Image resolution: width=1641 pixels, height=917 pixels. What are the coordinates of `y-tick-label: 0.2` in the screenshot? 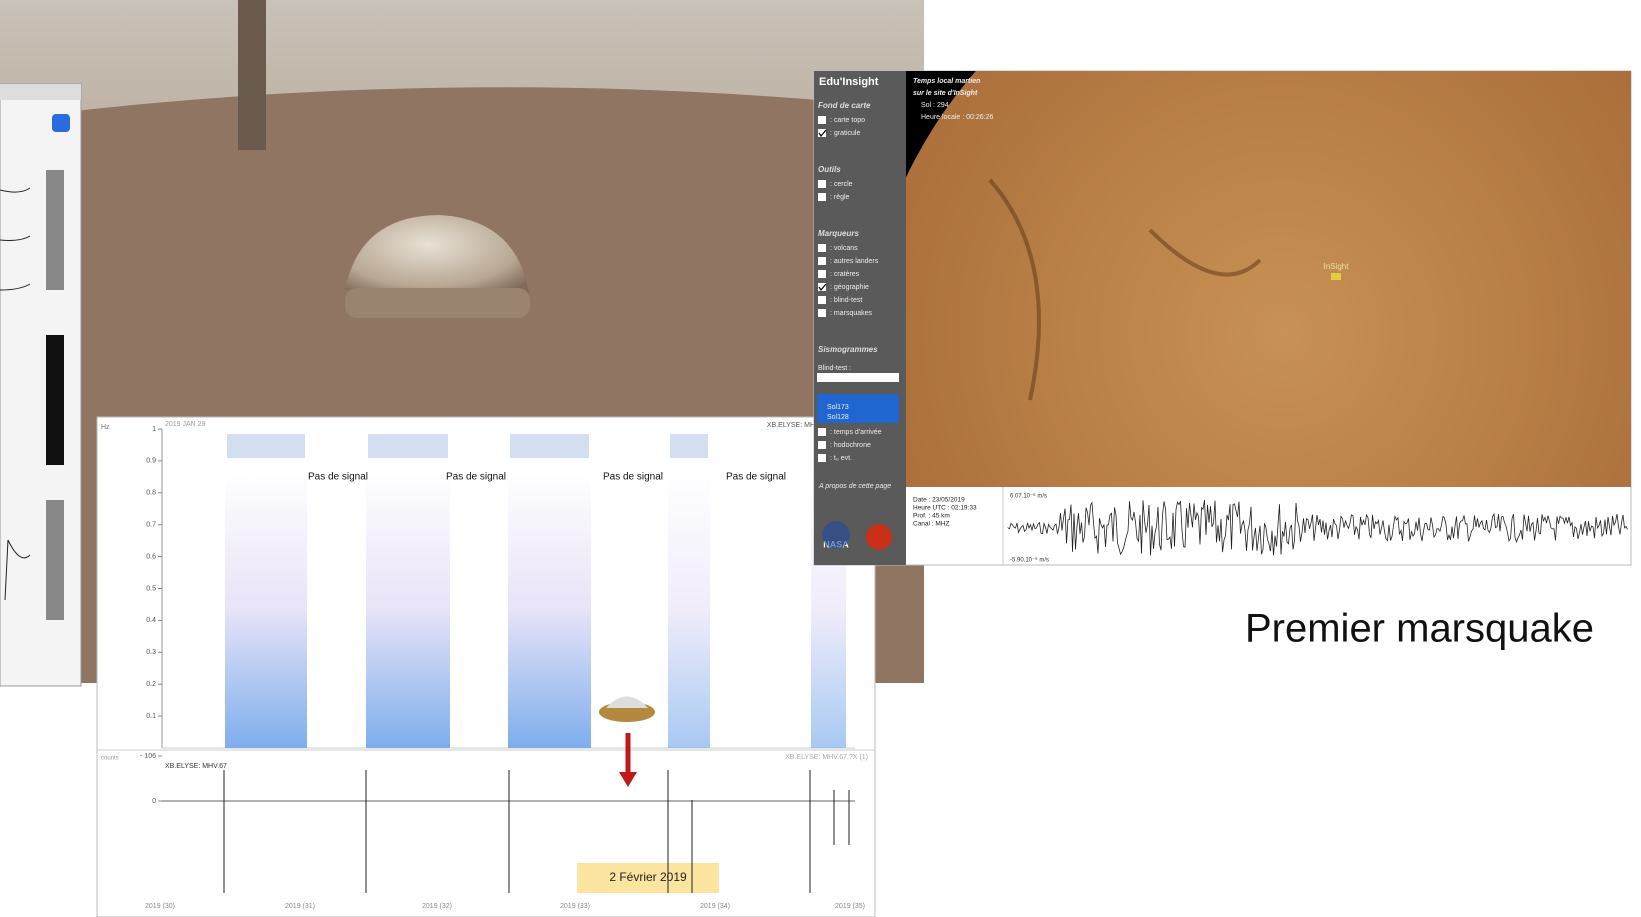 It's located at (151, 684).